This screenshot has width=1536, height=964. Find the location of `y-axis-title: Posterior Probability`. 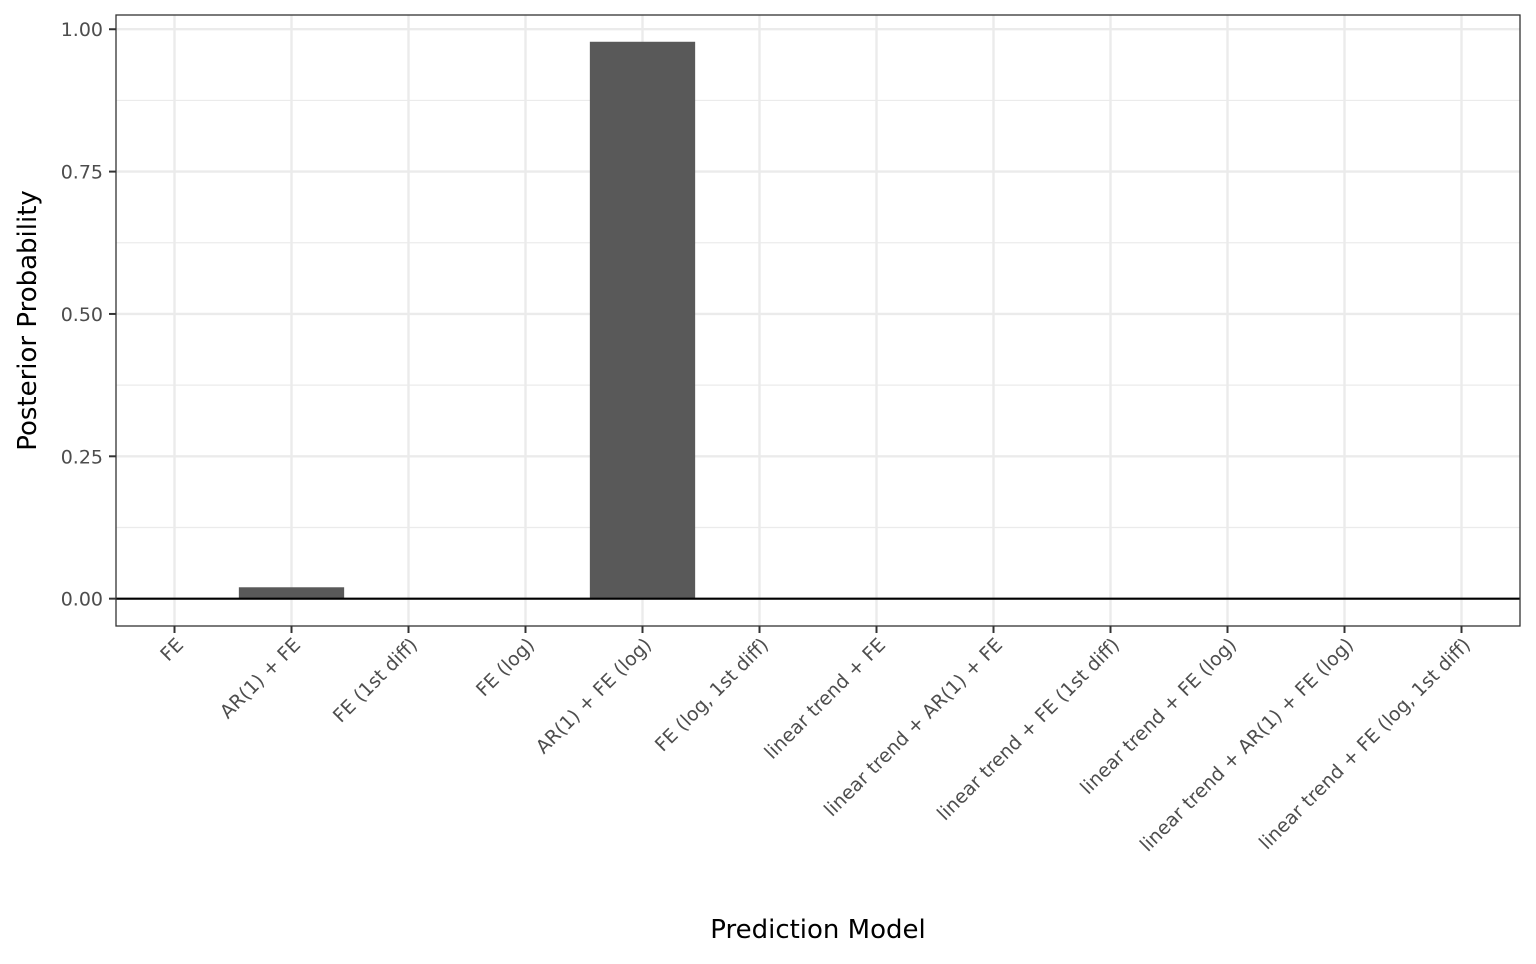

y-axis-title: Posterior Probability is located at coordinates (28, 320).